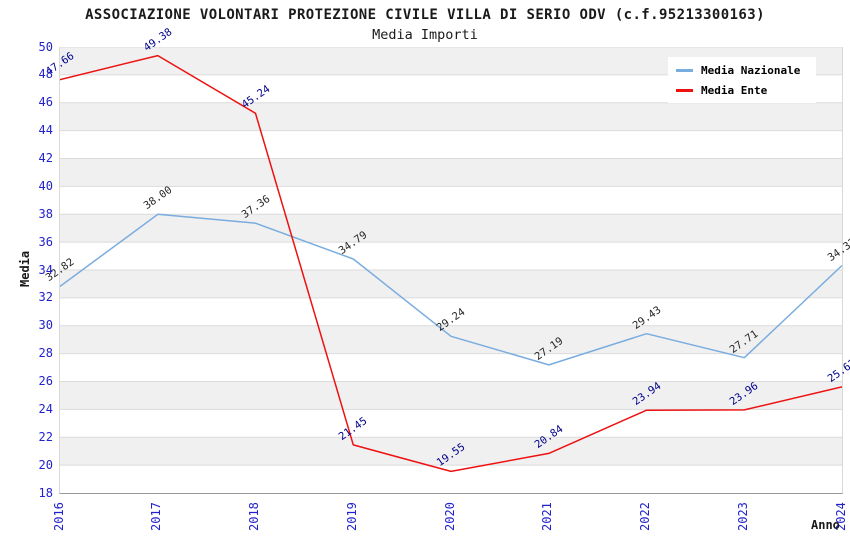 Image resolution: width=850 pixels, height=550 pixels. I want to click on legend: Media Nazionale Media Ente, so click(742, 80).